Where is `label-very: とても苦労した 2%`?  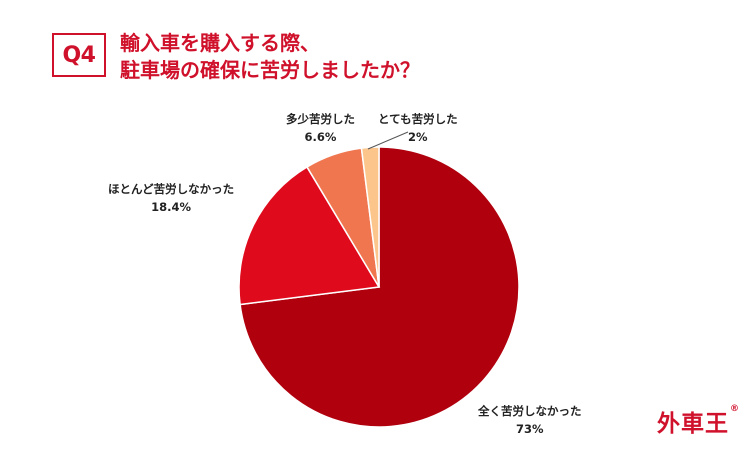
label-very: とても苦労した 2% is located at coordinates (418, 128).